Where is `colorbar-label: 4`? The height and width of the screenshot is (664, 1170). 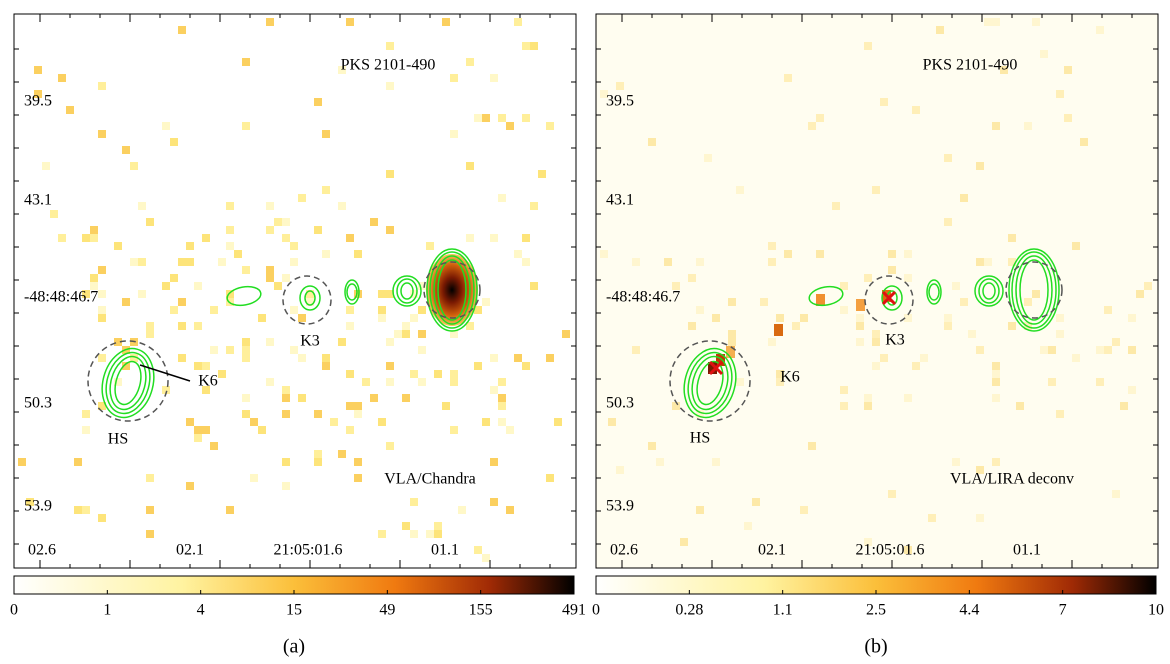
colorbar-label: 4 is located at coordinates (201, 610).